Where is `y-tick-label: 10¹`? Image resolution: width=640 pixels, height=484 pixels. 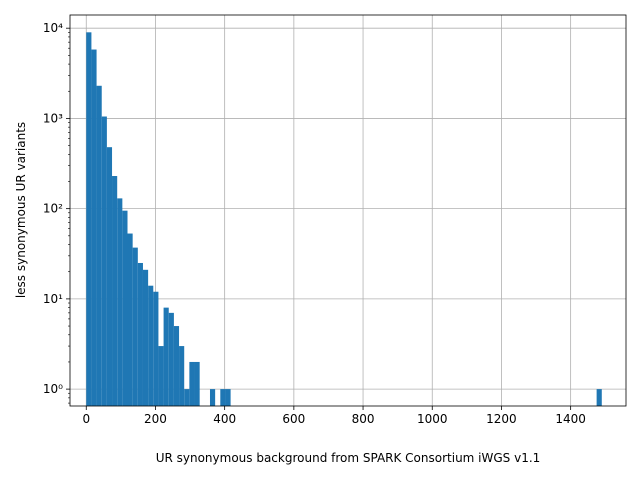
y-tick-label: 10¹ is located at coordinates (53, 299).